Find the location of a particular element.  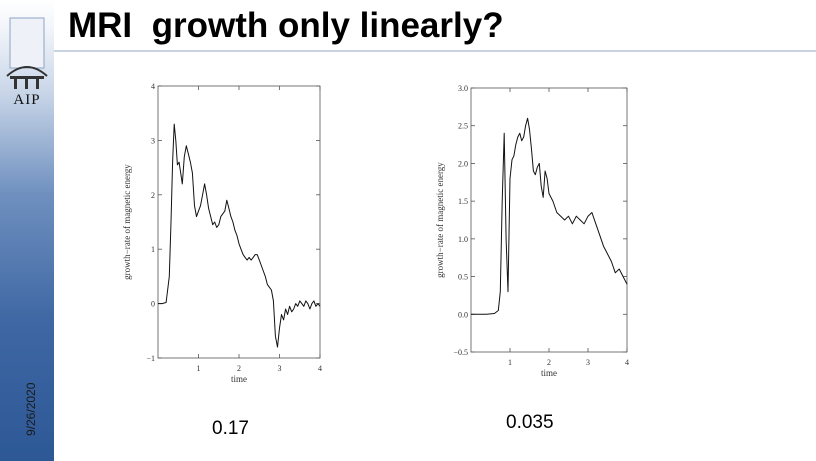

y-tick-label: 0.5 is located at coordinates (463, 277).